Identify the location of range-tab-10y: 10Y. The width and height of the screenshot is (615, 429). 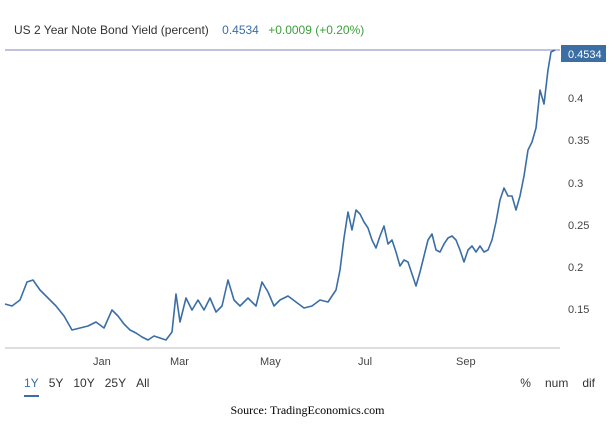
(84, 383).